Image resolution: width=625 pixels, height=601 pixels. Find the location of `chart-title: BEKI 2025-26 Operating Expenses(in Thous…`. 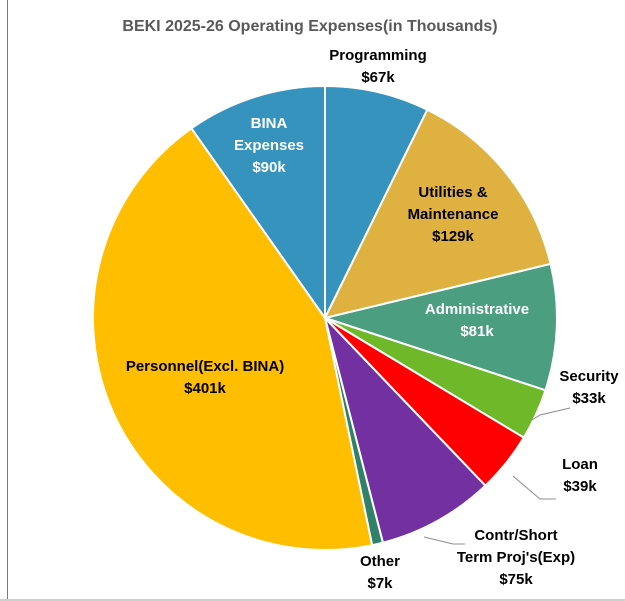

chart-title: BEKI 2025-26 Operating Expenses(in Thous… is located at coordinates (309, 26).